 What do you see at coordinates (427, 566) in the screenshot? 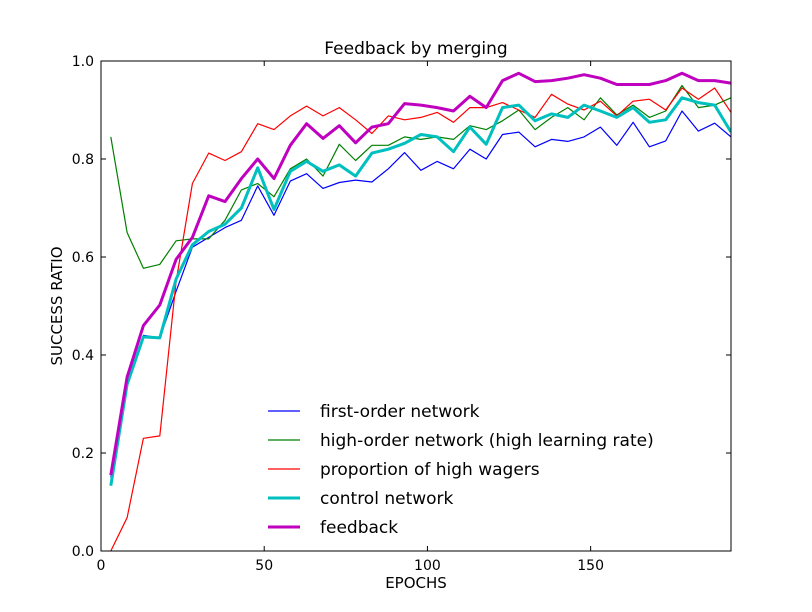
I see `x-tick-label: 100` at bounding box center [427, 566].